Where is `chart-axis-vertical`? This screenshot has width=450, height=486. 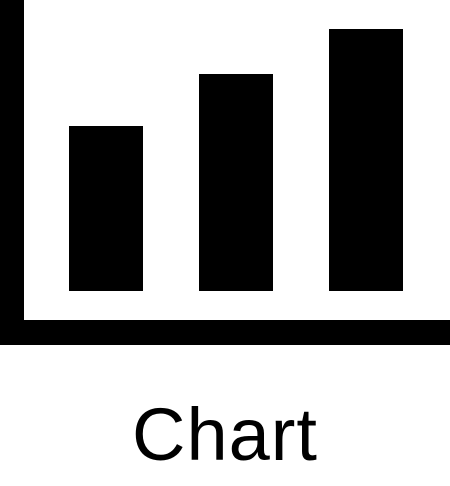
chart-axis-vertical is located at coordinates (12, 172).